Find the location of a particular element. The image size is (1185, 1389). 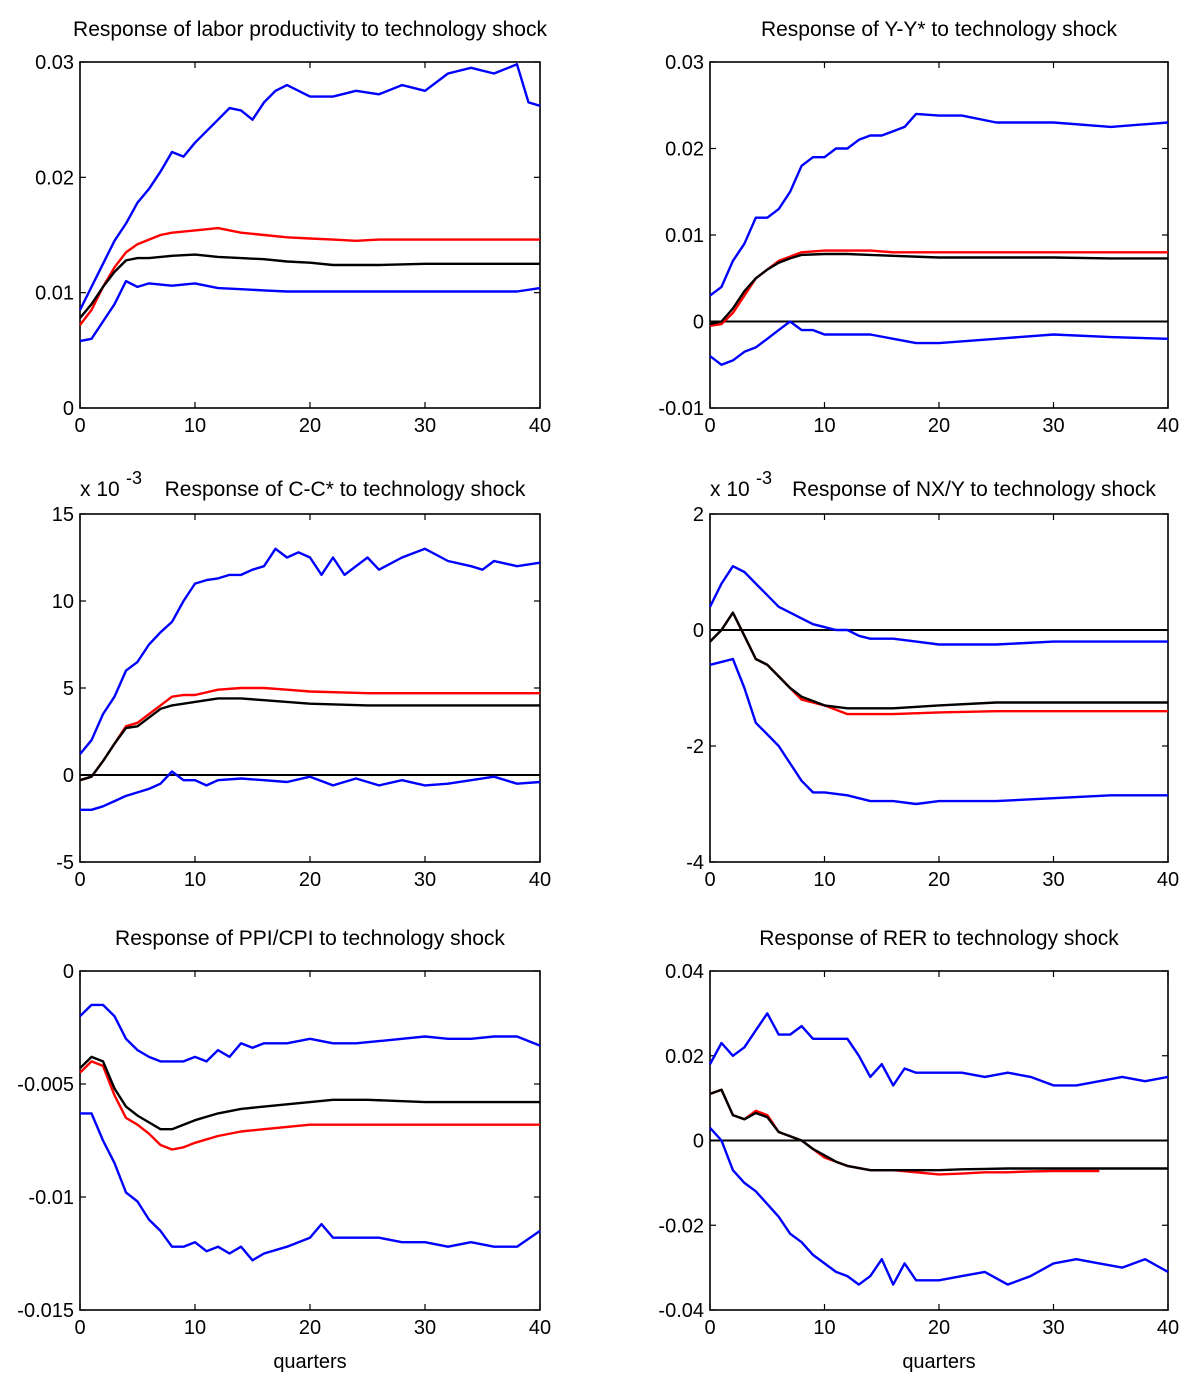

chart-title: Response of PPI/CPI to technology shock is located at coordinates (310, 938).